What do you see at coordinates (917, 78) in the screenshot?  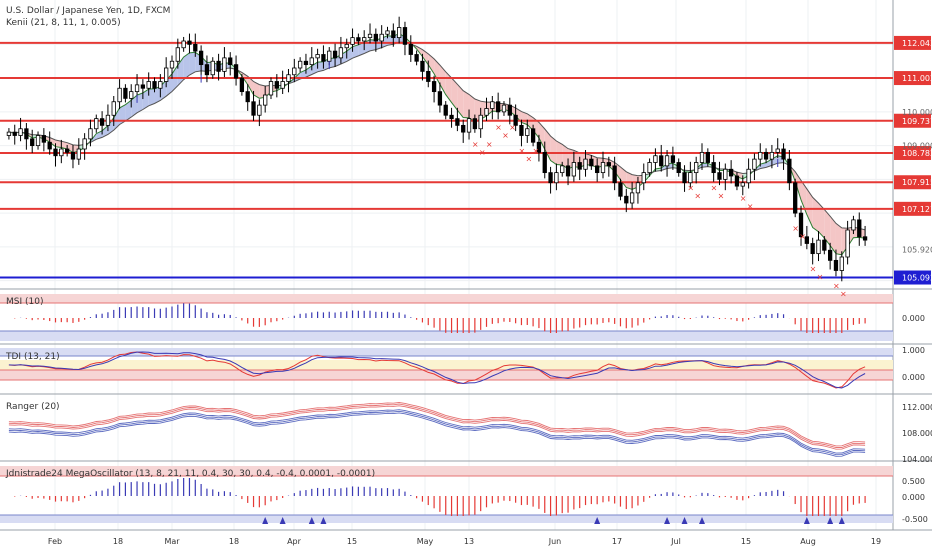 I see `price-level-label: 111.002` at bounding box center [917, 78].